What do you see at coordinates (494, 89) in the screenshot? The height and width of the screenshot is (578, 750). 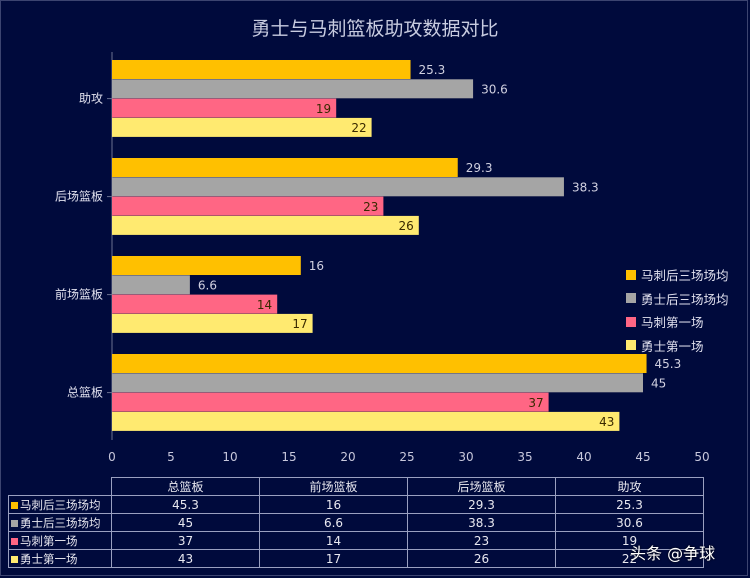 I see `data-label: 30.6` at bounding box center [494, 89].